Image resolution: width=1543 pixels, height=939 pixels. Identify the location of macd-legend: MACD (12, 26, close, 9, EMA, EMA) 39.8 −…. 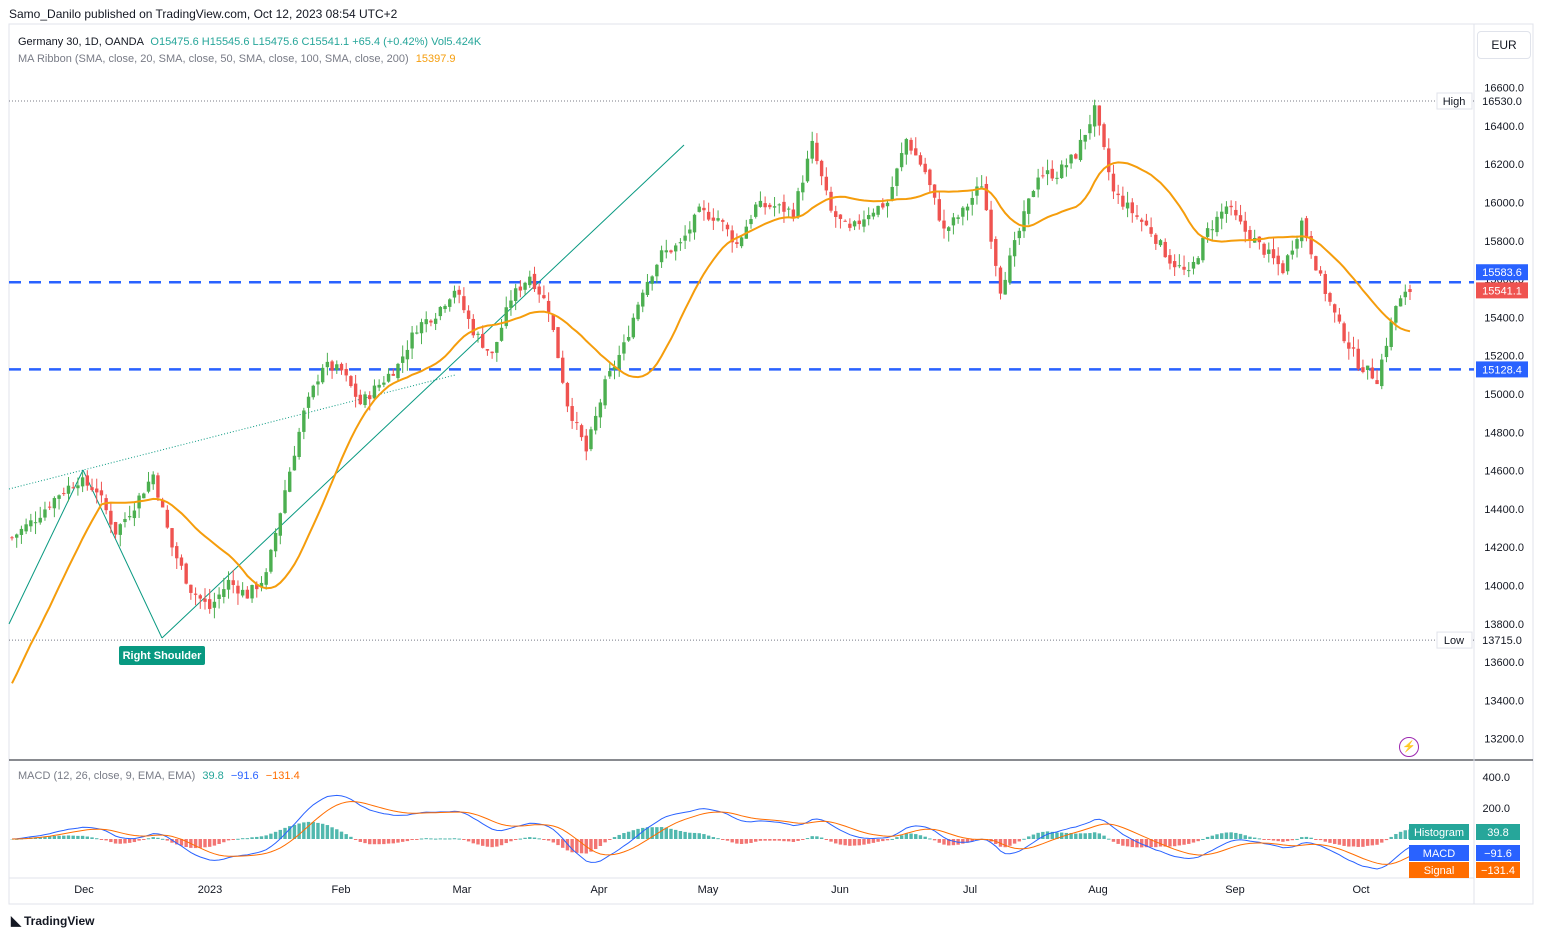
(159, 776).